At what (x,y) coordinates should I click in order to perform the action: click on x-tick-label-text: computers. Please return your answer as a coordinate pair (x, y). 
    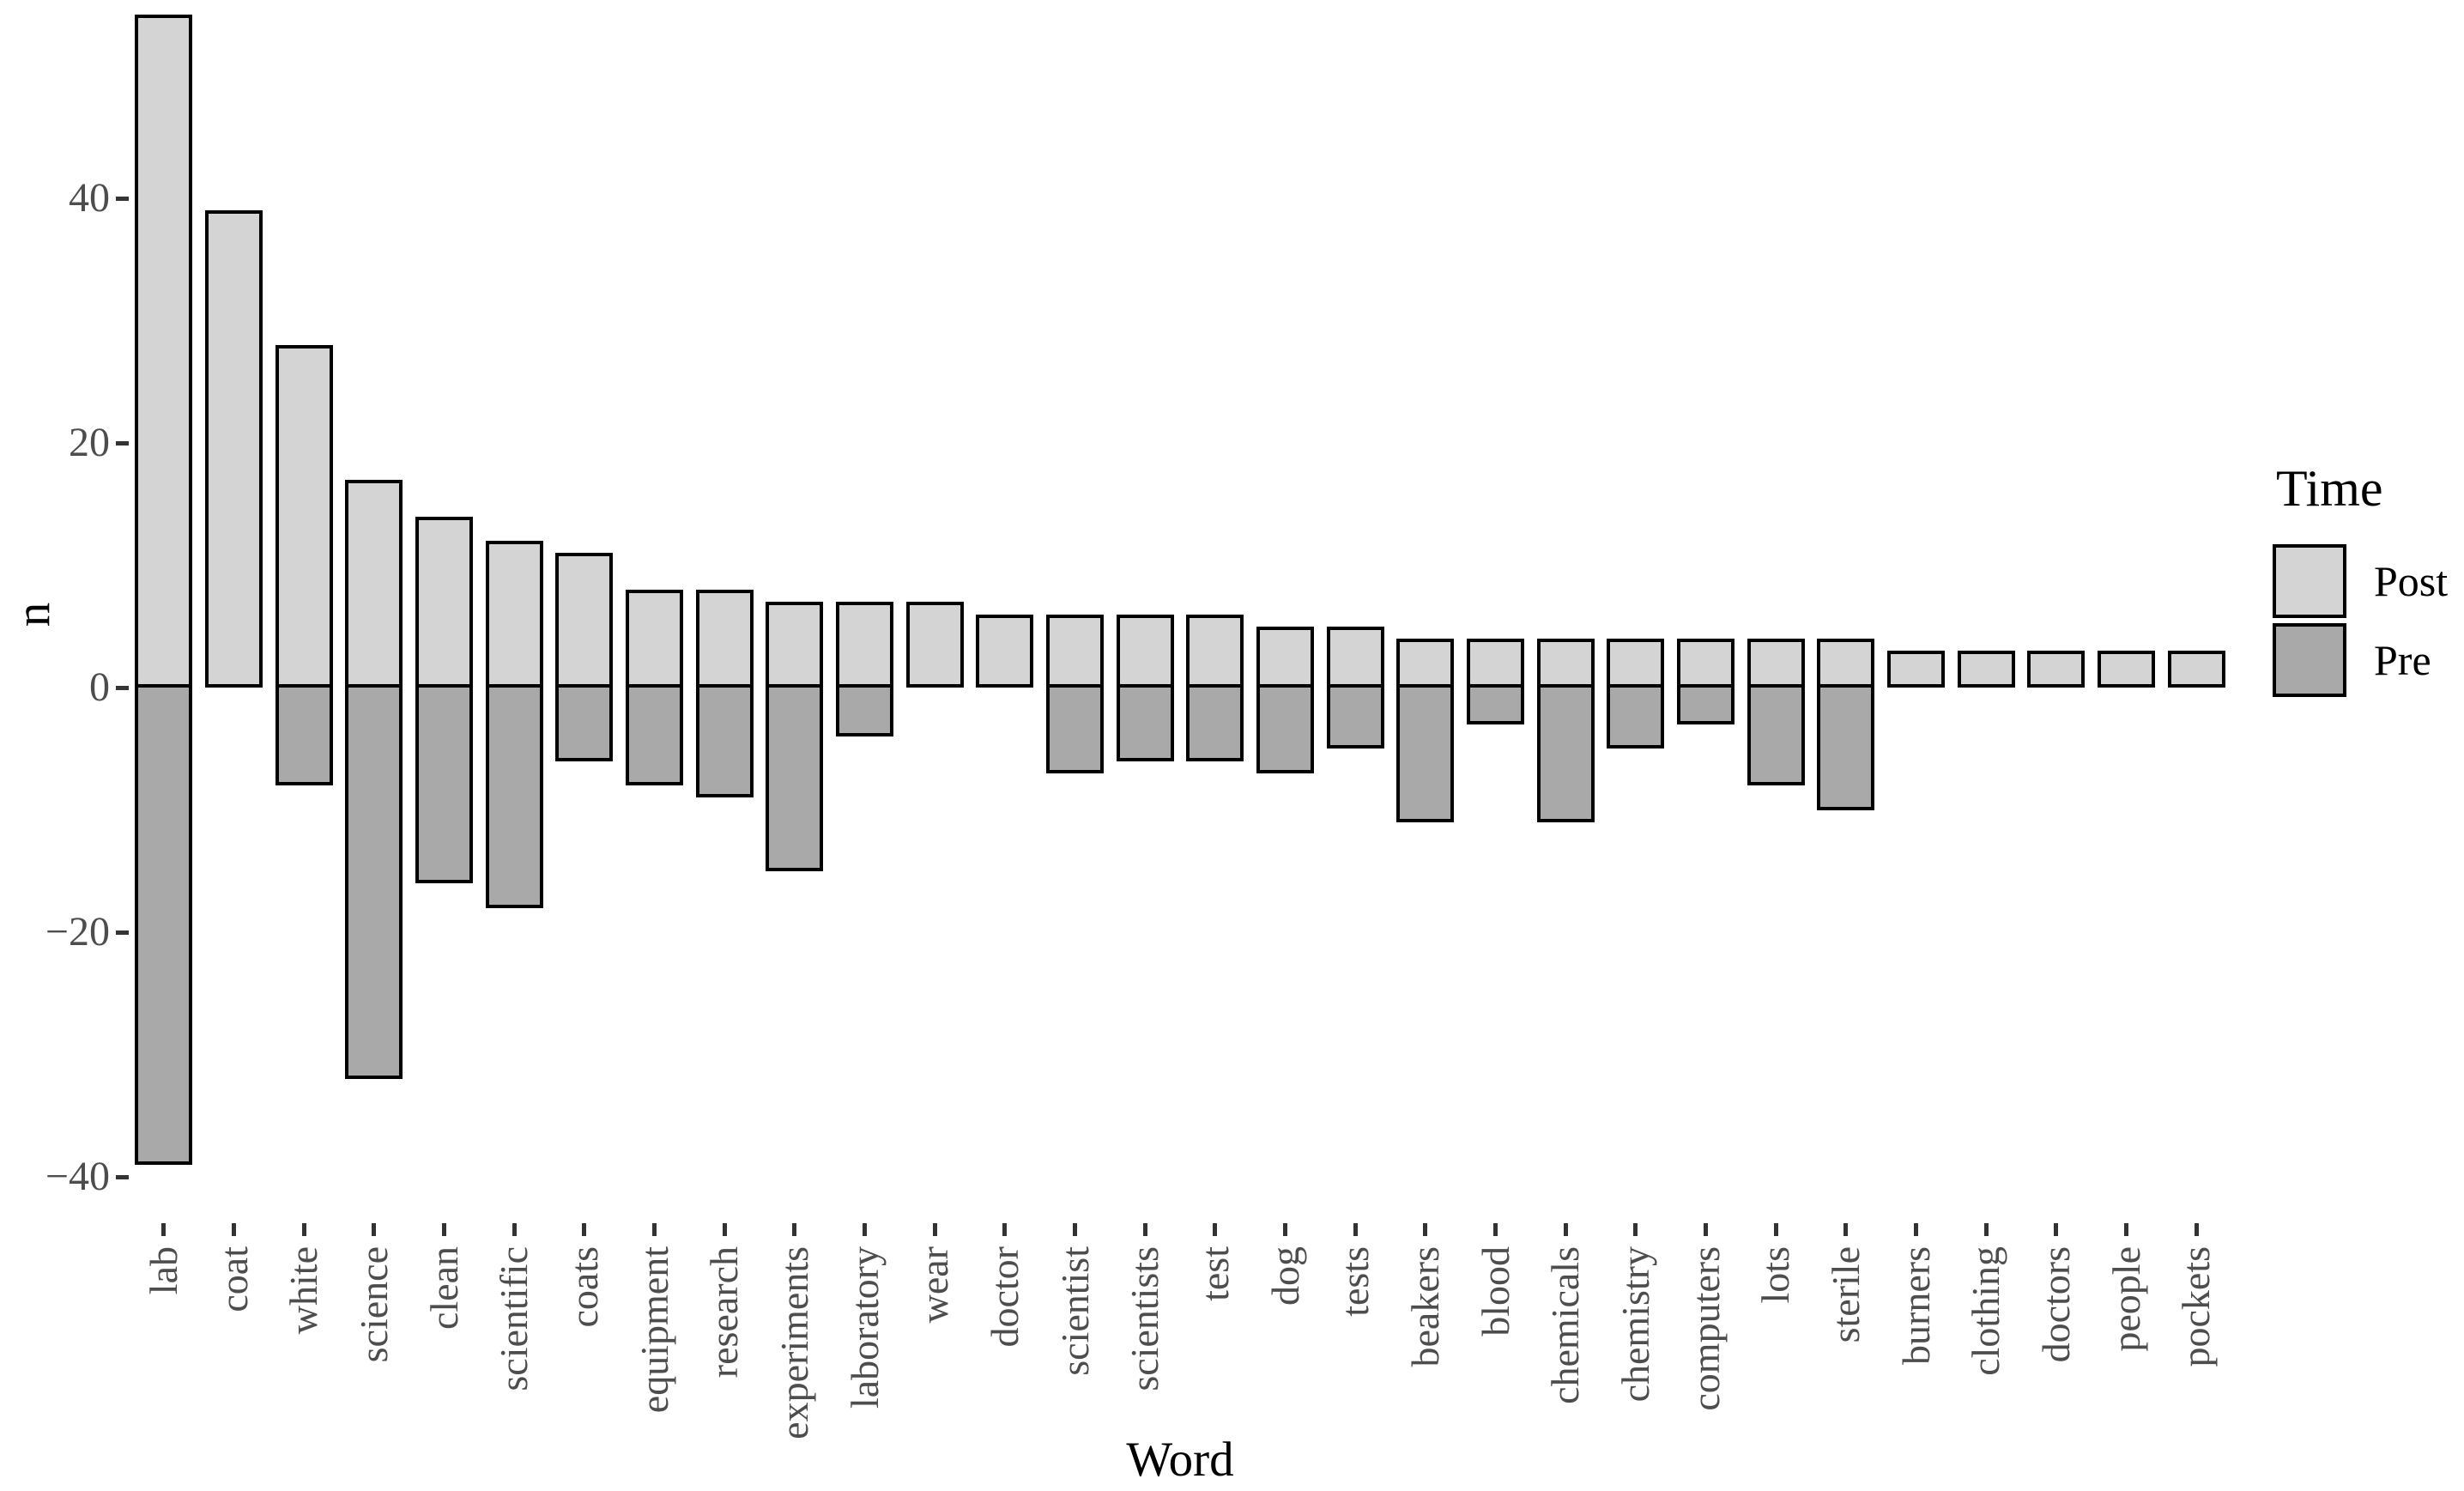
    Looking at the image, I should click on (1705, 1328).